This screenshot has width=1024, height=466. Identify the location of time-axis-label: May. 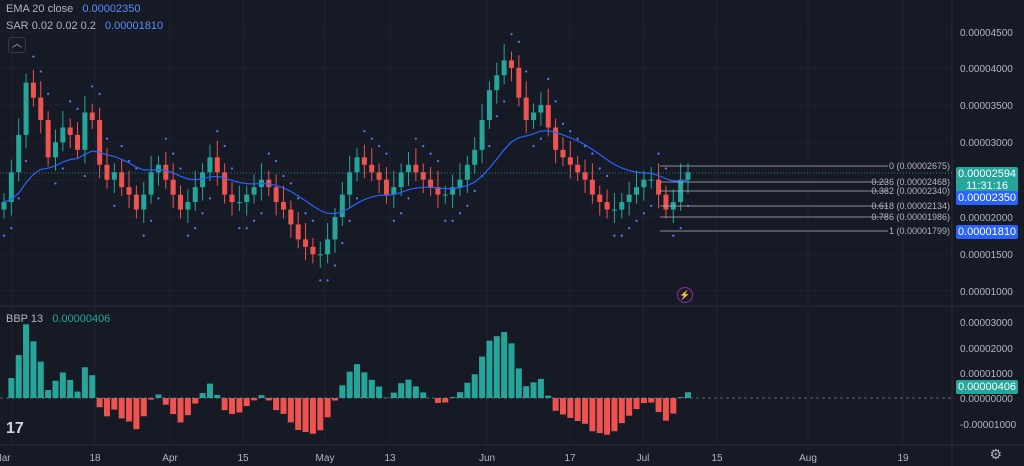
(325, 458).